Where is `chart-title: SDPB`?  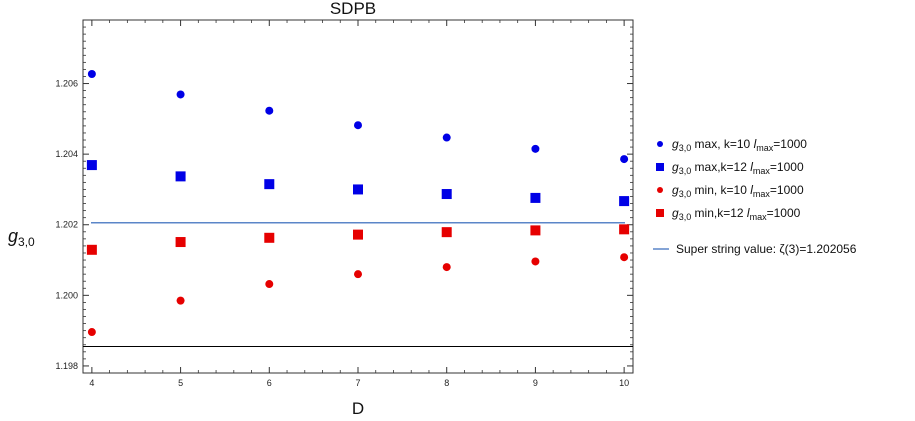 chart-title: SDPB is located at coordinates (353, 9).